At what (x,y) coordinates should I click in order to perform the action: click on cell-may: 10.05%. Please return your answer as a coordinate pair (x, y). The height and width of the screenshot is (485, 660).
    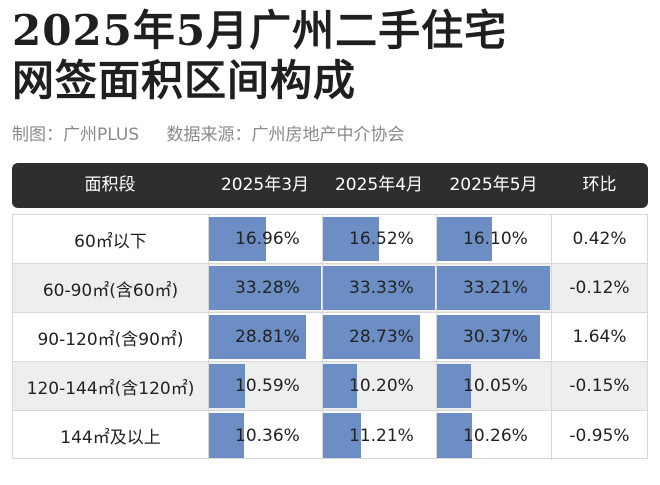
    Looking at the image, I should click on (494, 386).